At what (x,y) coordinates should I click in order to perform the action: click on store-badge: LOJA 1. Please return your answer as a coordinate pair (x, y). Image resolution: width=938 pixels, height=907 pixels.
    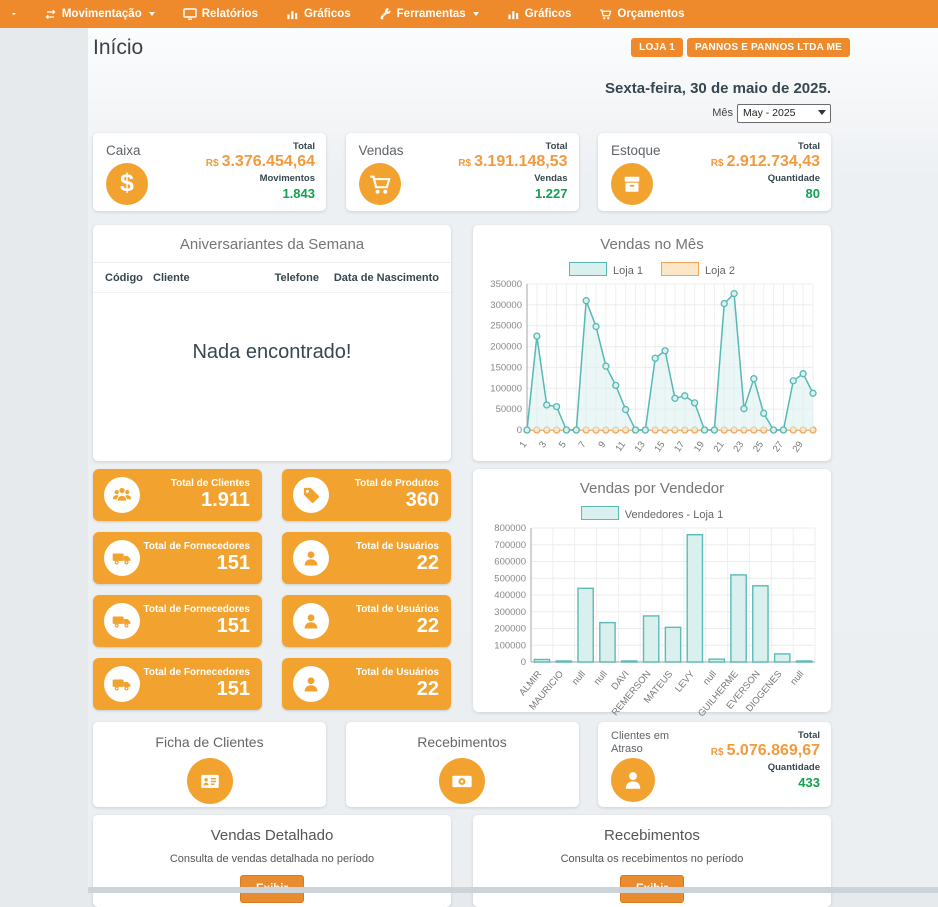
    Looking at the image, I should click on (657, 47).